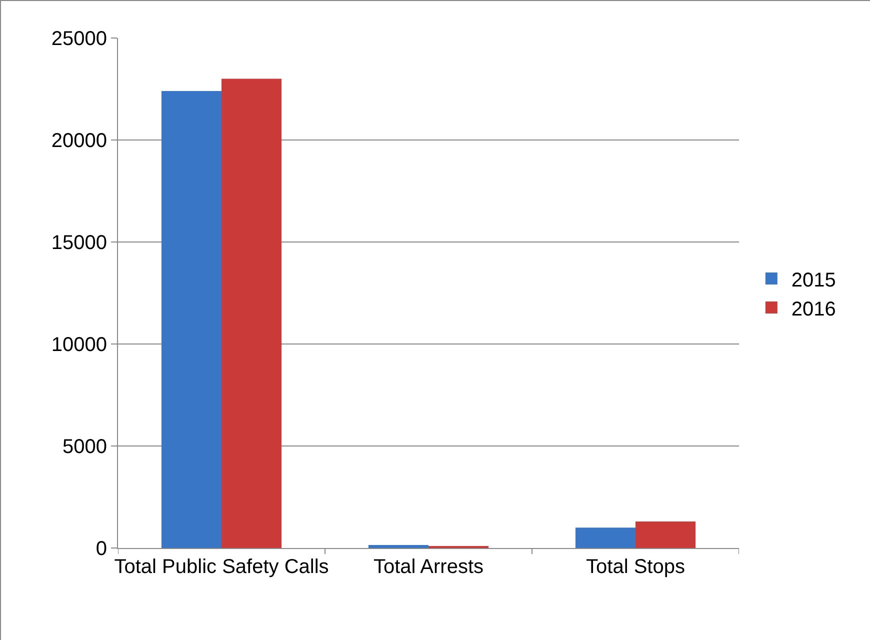 The image size is (872, 642). What do you see at coordinates (79, 39) in the screenshot?
I see `y-tick-label: 25000` at bounding box center [79, 39].